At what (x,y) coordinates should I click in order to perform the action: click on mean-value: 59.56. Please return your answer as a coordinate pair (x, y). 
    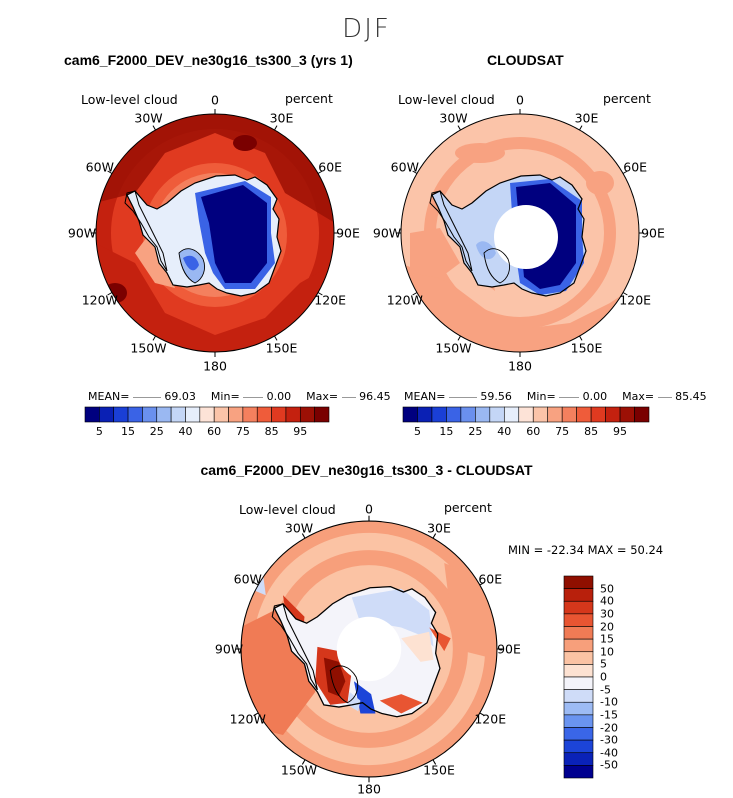
    Looking at the image, I should click on (496, 396).